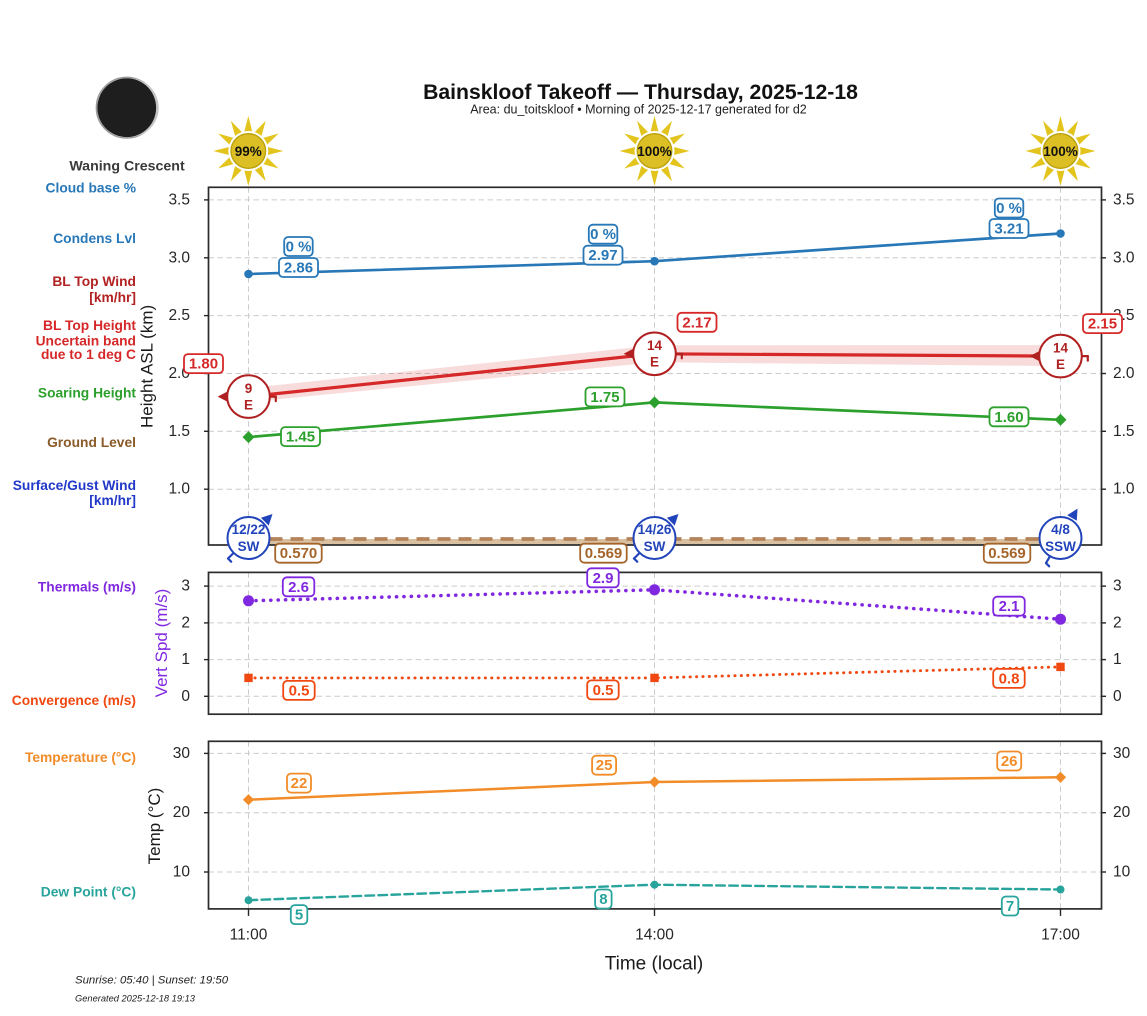  Describe the element at coordinates (127, 167) in the screenshot. I see `svg-text: Waning Crescent` at that location.